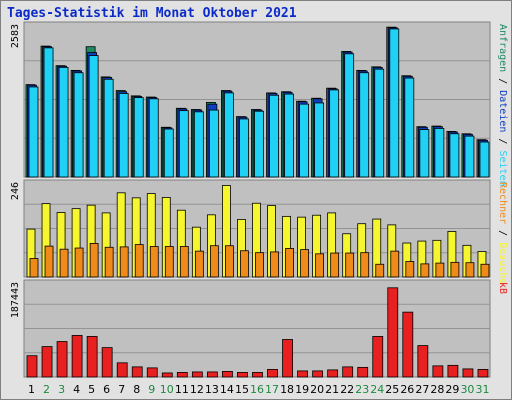 This screenshot has width=512, height=400. Describe the element at coordinates (227, 389) in the screenshot. I see `x-tick-label-day-14: 14` at that location.